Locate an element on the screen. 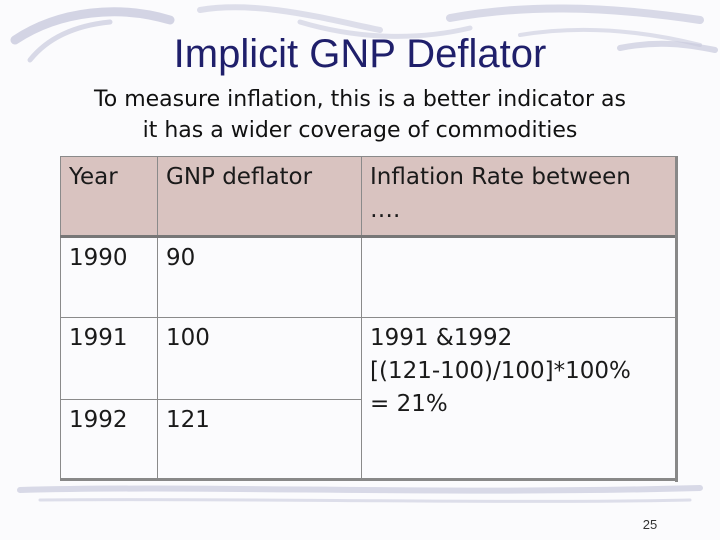 Image resolution: width=720 pixels, height=540 pixels. table-row: 1990 90 is located at coordinates (368, 277).